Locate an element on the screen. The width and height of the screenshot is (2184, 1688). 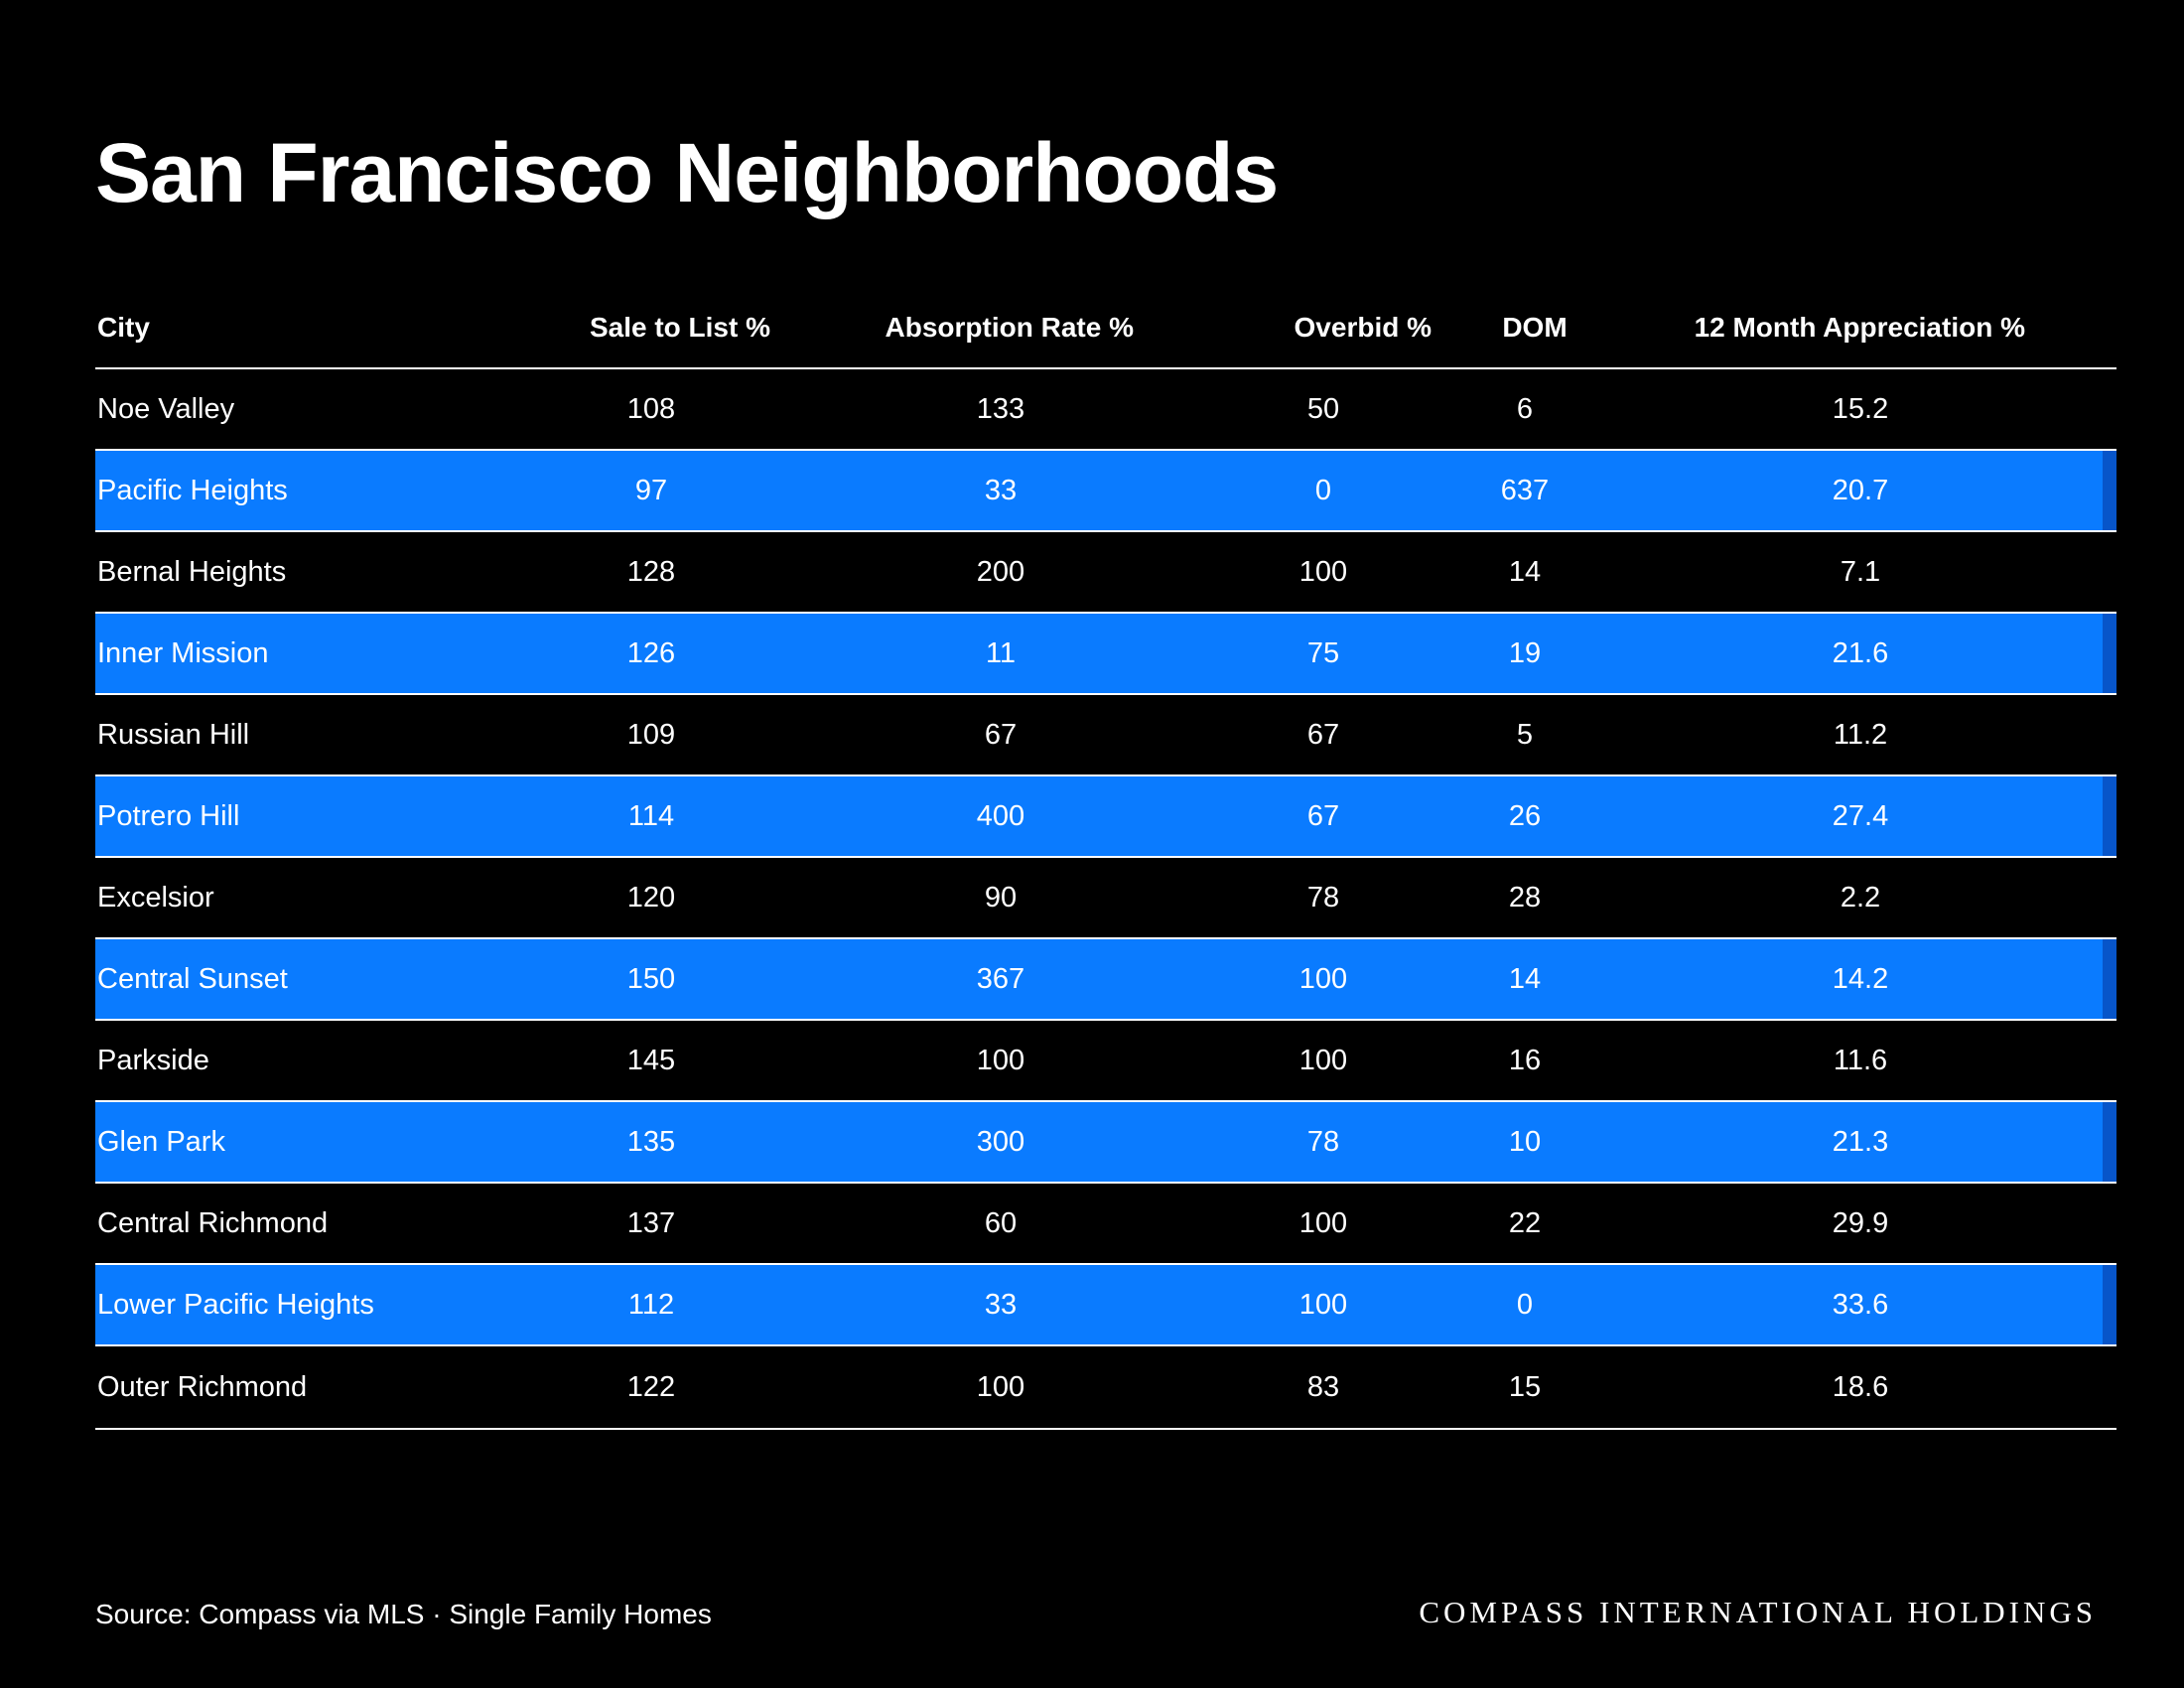
table-row: Bernal Heights 128 200 100 14 7.1 is located at coordinates (1105, 573).